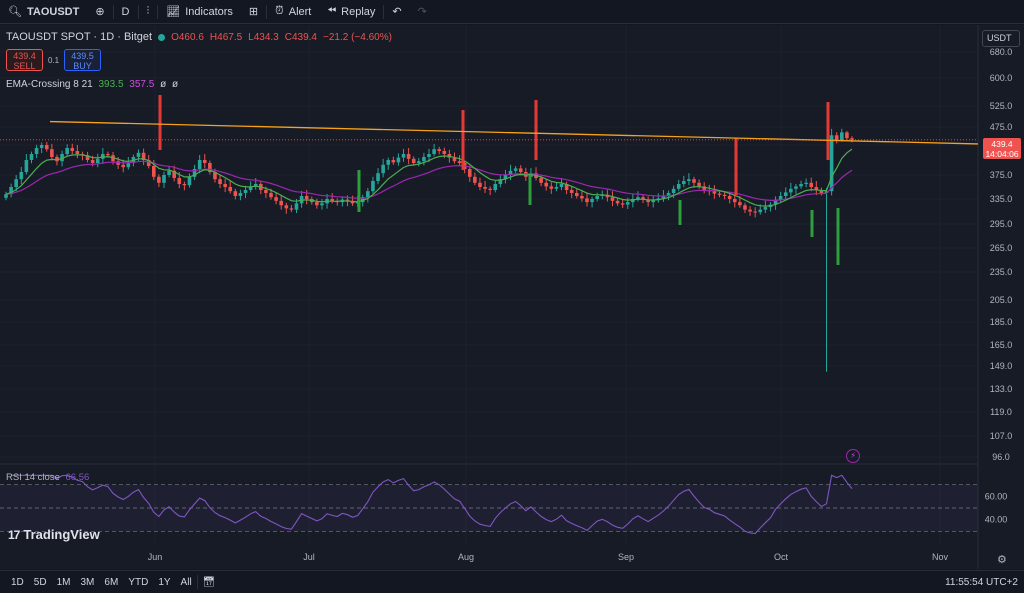  Describe the element at coordinates (186, 582) in the screenshot. I see `range-all: All` at that location.